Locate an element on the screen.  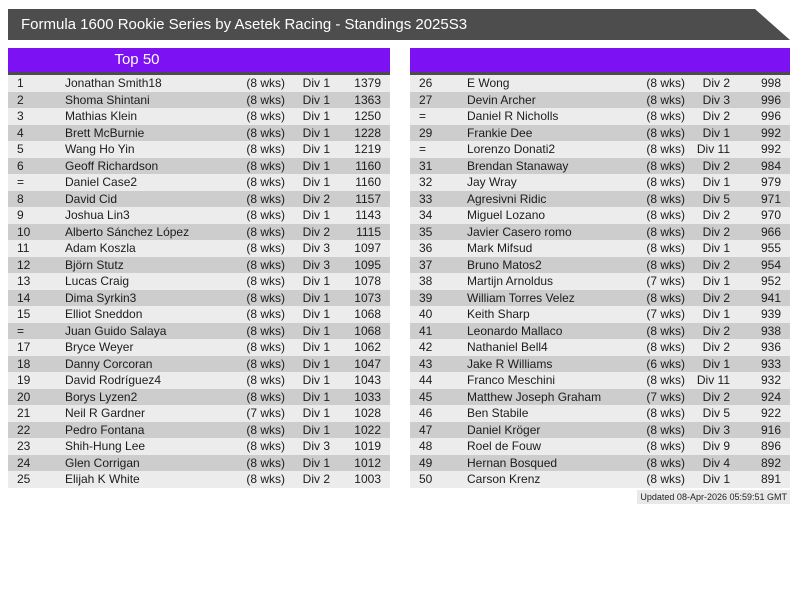
table-row: 34 Miguel Lozano (8 wks) Div 2 970 is located at coordinates (600, 215).